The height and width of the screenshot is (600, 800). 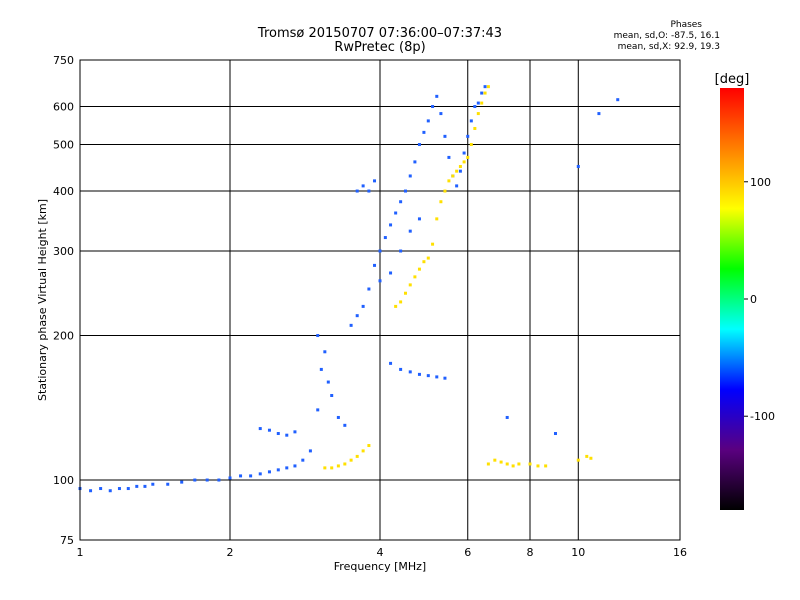 What do you see at coordinates (80, 552) in the screenshot?
I see `x-tick-label: 1` at bounding box center [80, 552].